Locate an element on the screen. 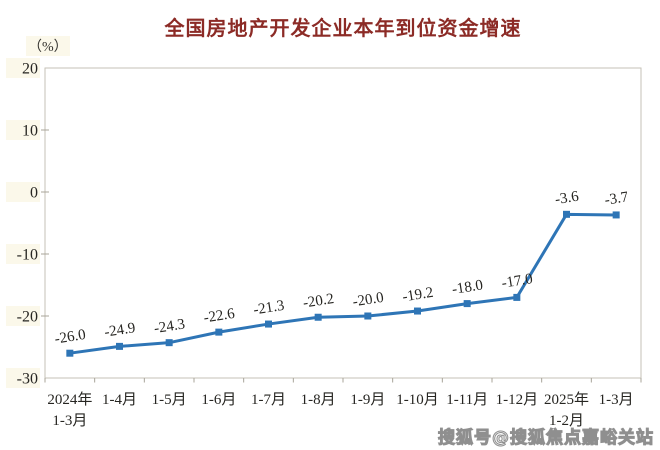 The width and height of the screenshot is (660, 450). x-tick-label: 1-8月 is located at coordinates (318, 400).